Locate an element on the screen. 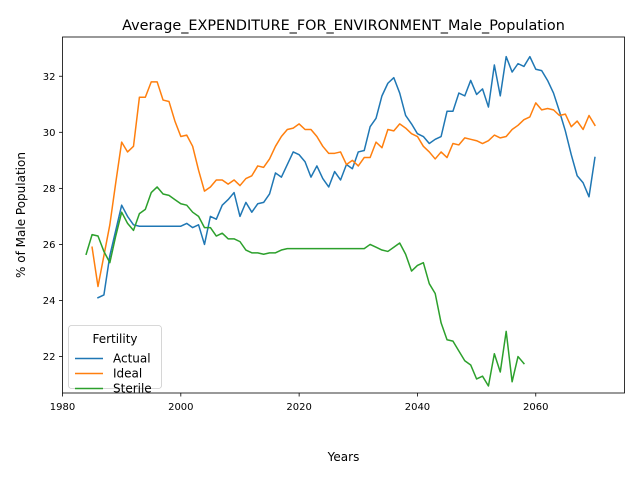 The image size is (640, 480). x-axis: 1980 2000 2020 2040 2060 is located at coordinates (299, 403).